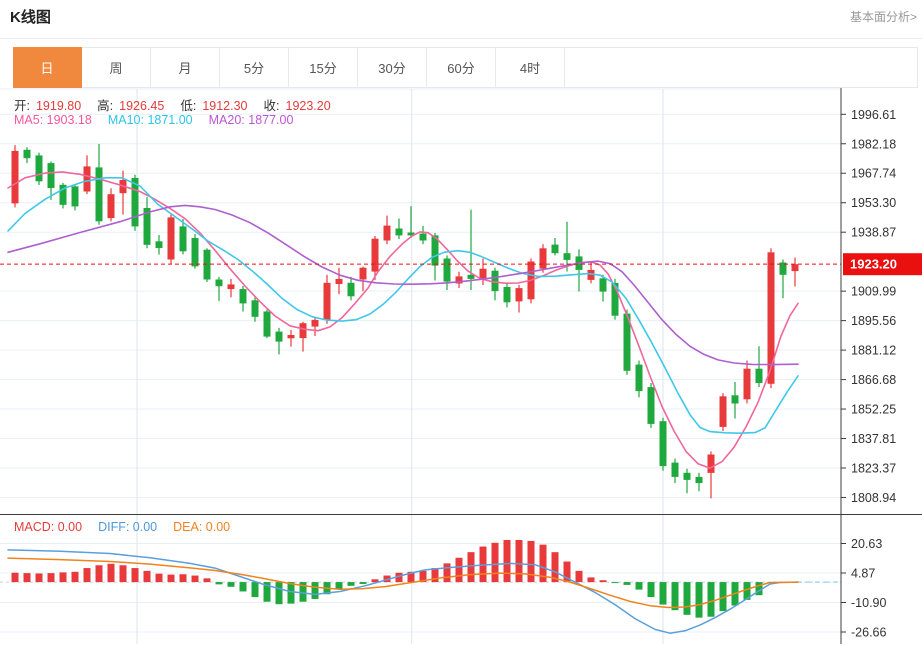 This screenshot has height=645, width=922. What do you see at coordinates (461, 38) in the screenshot?
I see `title-divider` at bounding box center [461, 38].